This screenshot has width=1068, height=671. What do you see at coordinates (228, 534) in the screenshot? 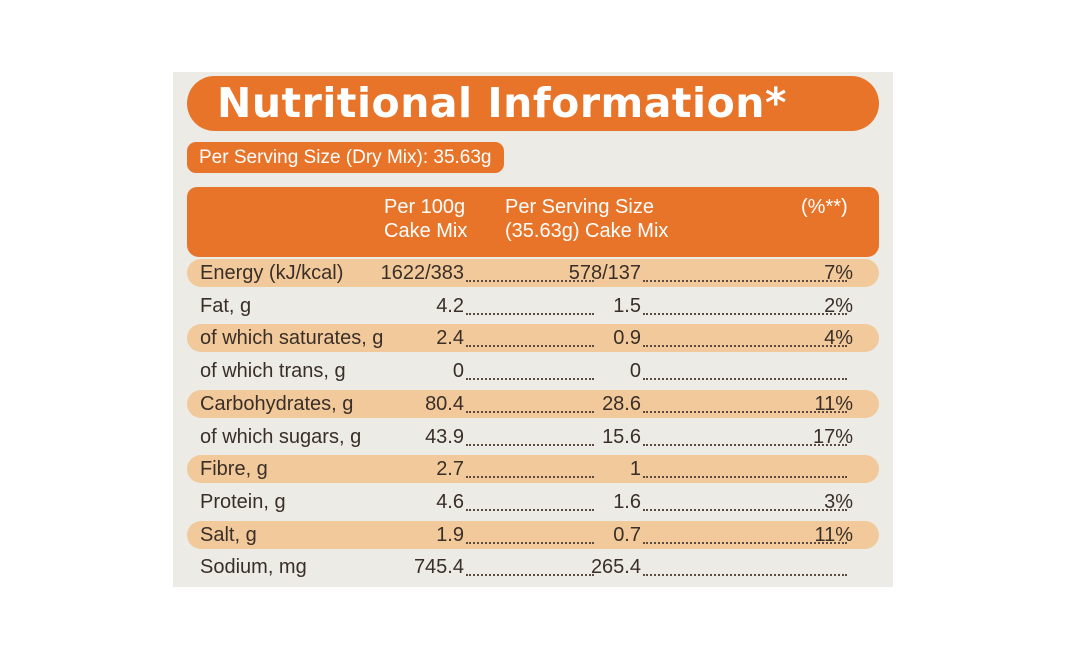
I see `nutrient-label: Salt, g` at bounding box center [228, 534].